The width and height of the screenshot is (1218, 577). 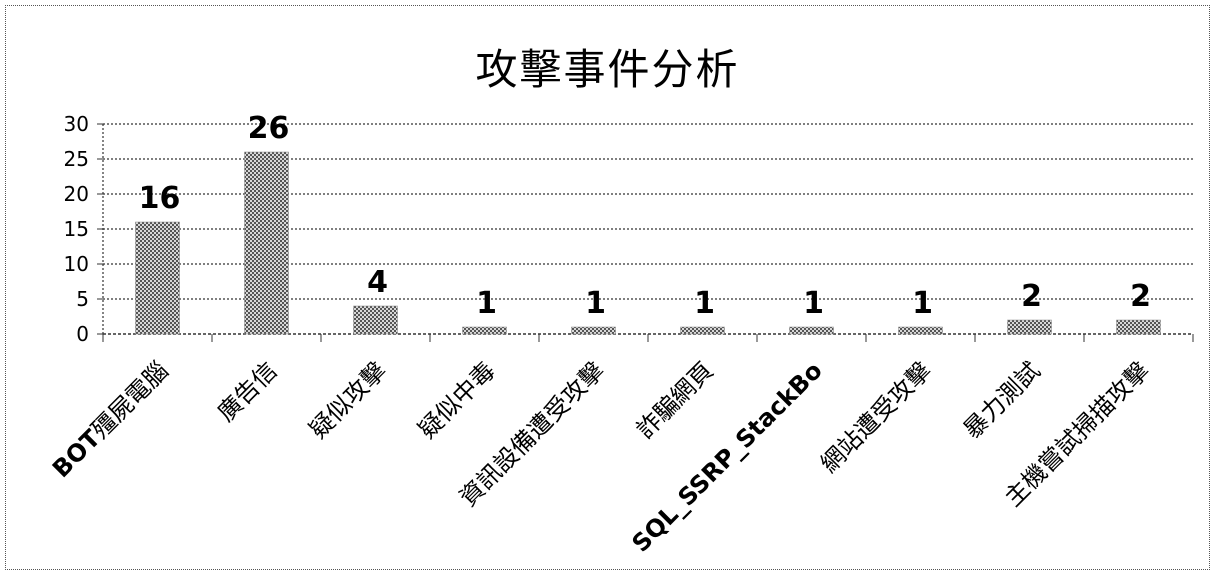 What do you see at coordinates (160, 198) in the screenshot?
I see `data-label: 16` at bounding box center [160, 198].